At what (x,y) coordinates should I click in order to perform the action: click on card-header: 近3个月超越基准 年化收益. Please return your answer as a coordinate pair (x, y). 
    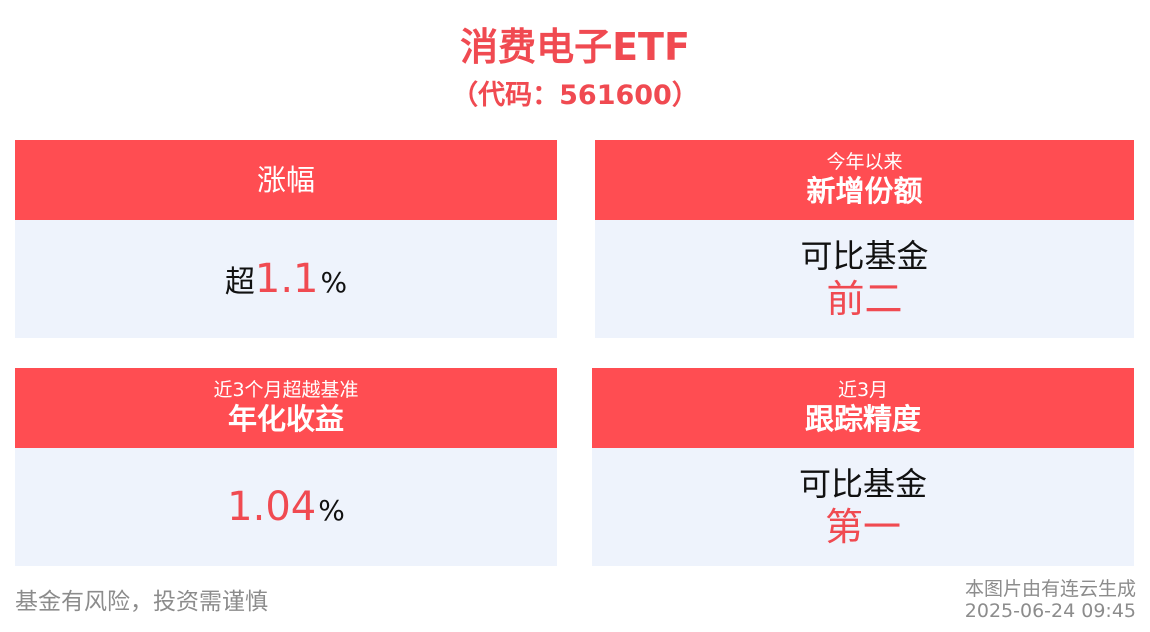
    Looking at the image, I should click on (286, 408).